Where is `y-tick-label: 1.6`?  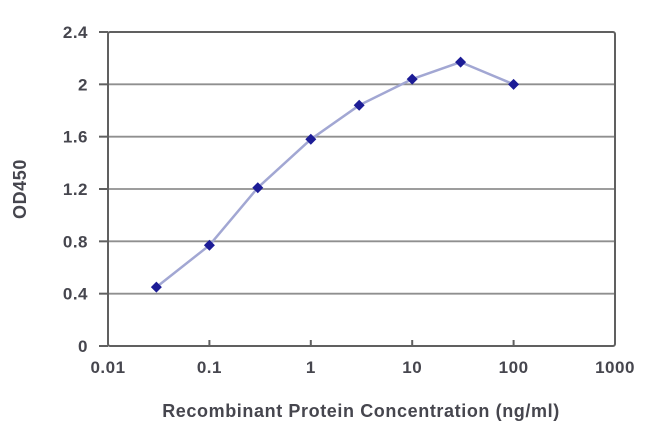
y-tick-label: 1.6 is located at coordinates (75, 137).